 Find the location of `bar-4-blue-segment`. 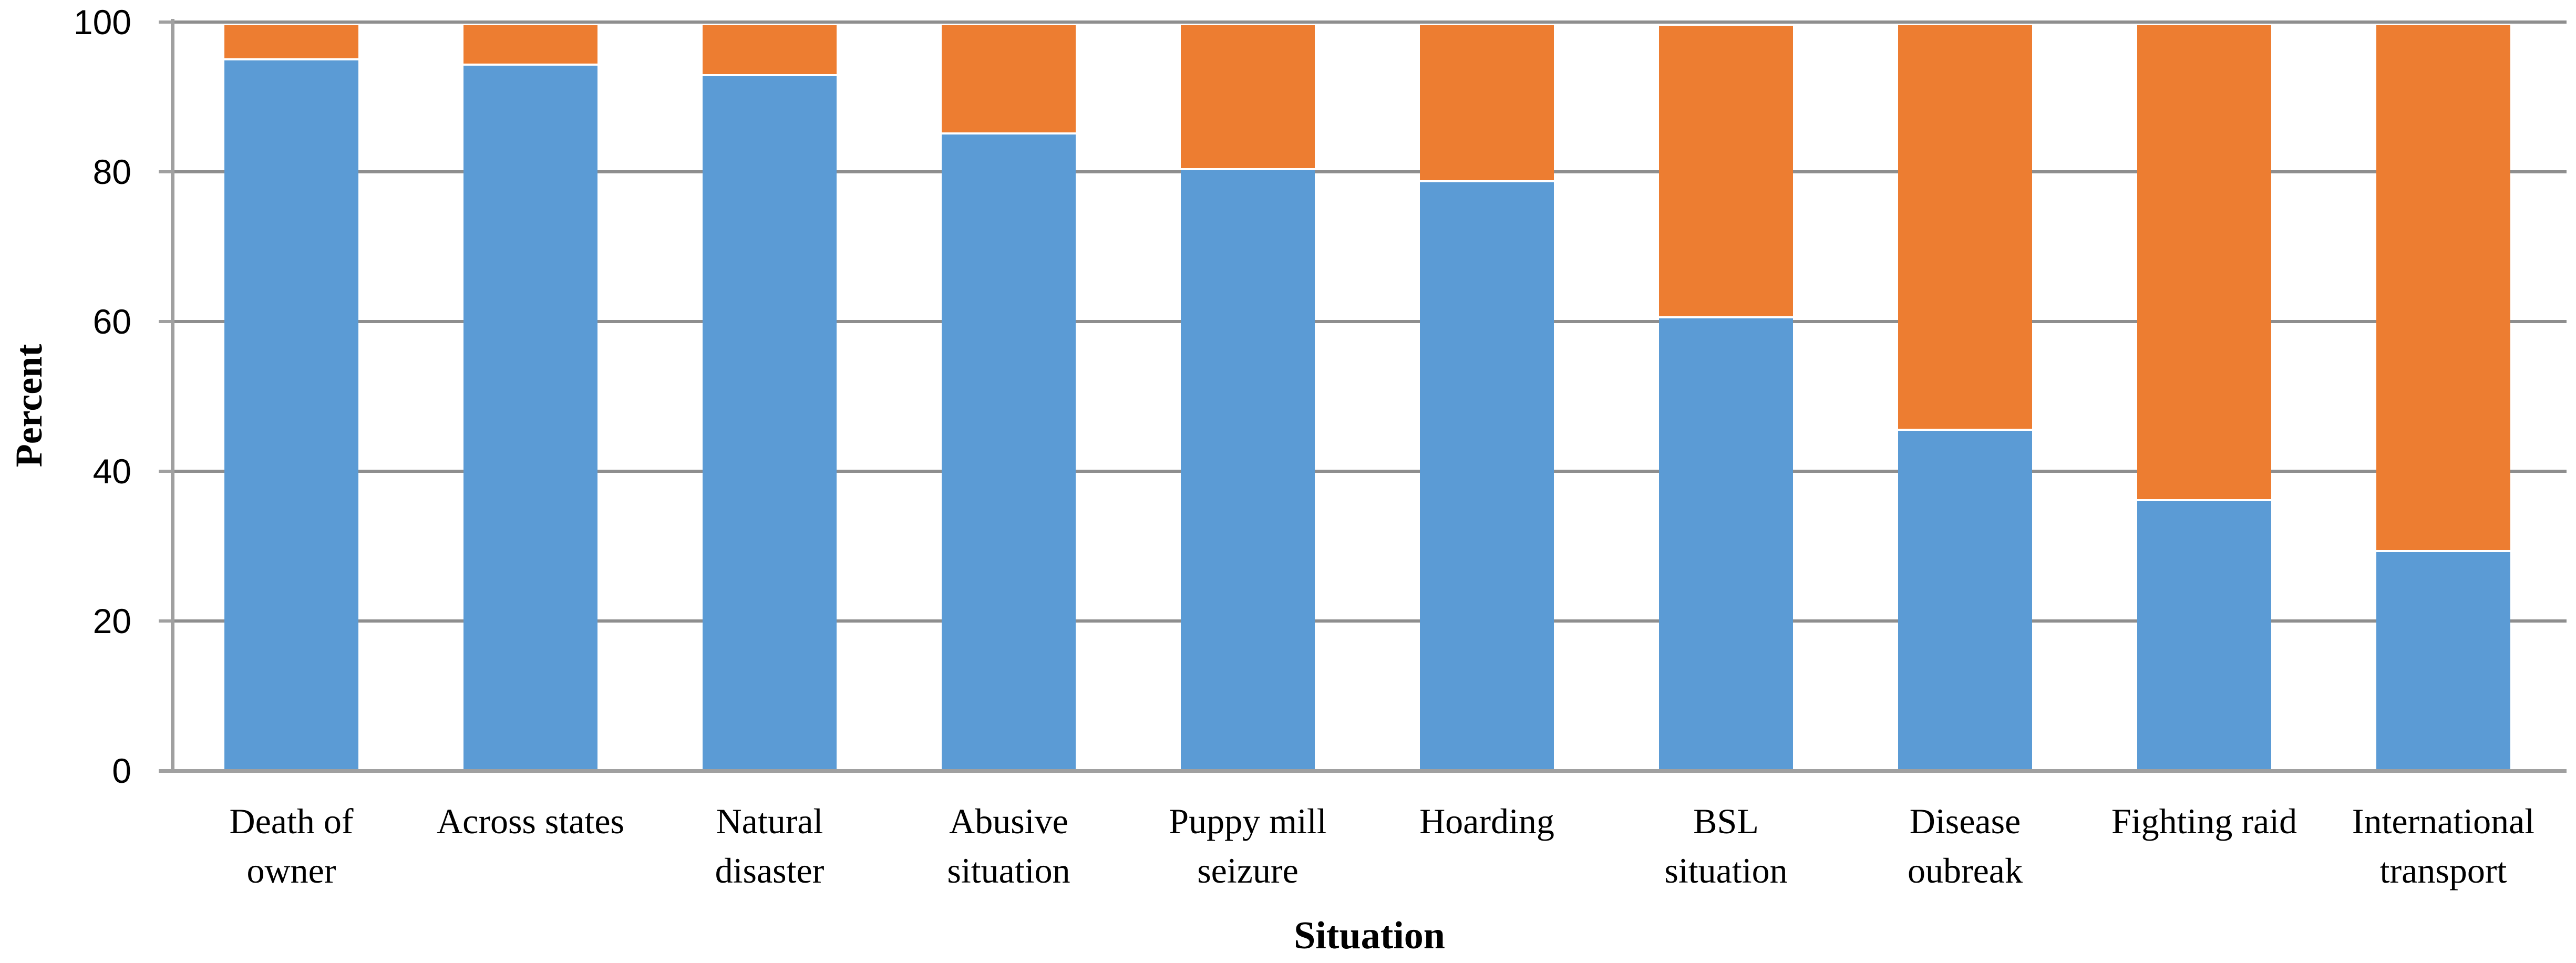

bar-4-blue-segment is located at coordinates (1009, 452).